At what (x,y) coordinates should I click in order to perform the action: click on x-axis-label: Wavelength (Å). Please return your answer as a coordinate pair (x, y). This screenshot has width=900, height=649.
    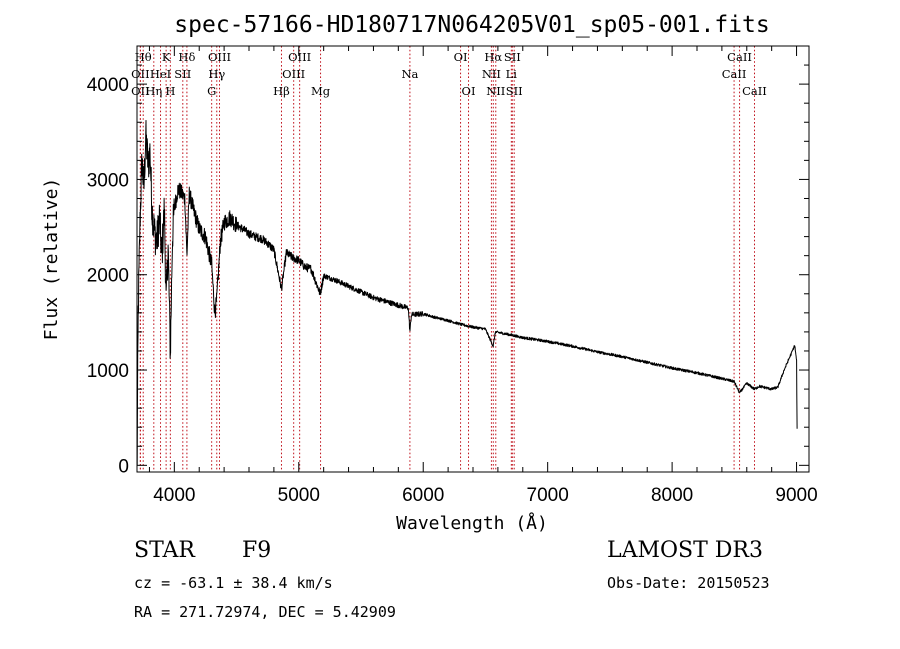
    Looking at the image, I should click on (472, 523).